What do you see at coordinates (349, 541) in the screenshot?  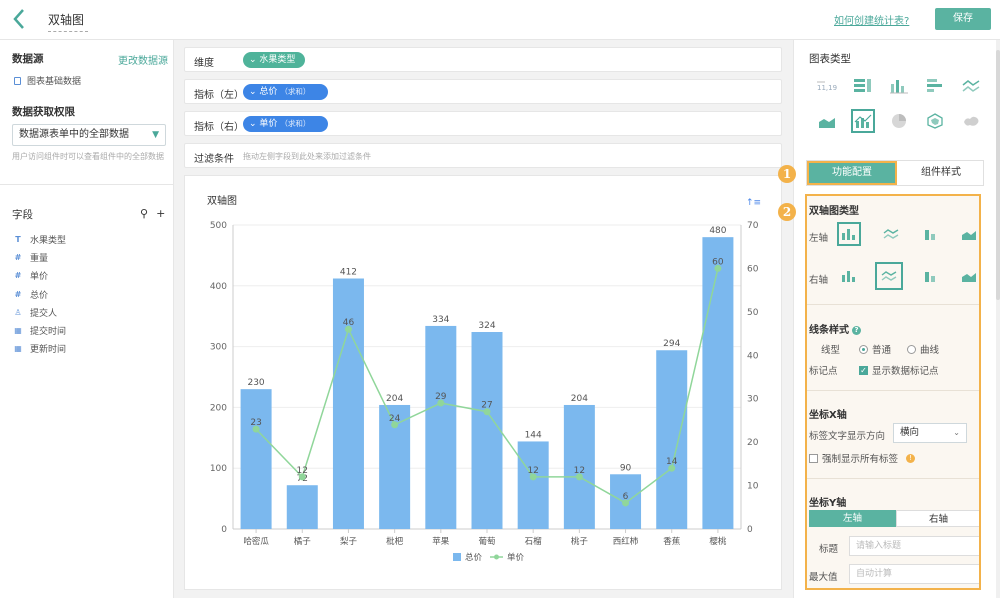 I see `x-tick-label: 梨子` at bounding box center [349, 541].